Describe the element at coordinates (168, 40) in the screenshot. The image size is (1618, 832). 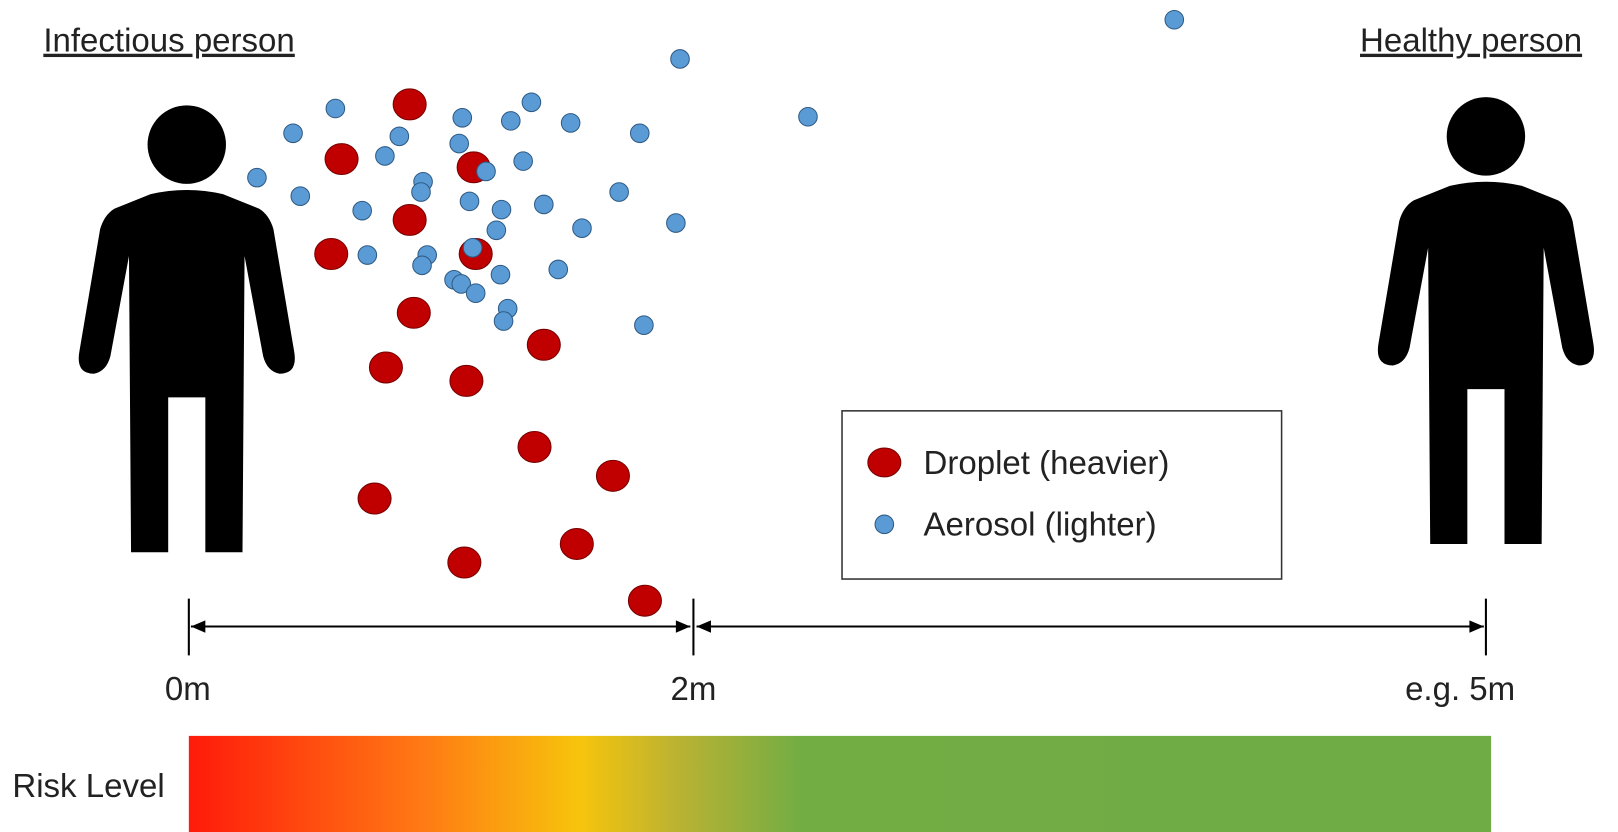
I see `source-label: Infectious person` at that location.